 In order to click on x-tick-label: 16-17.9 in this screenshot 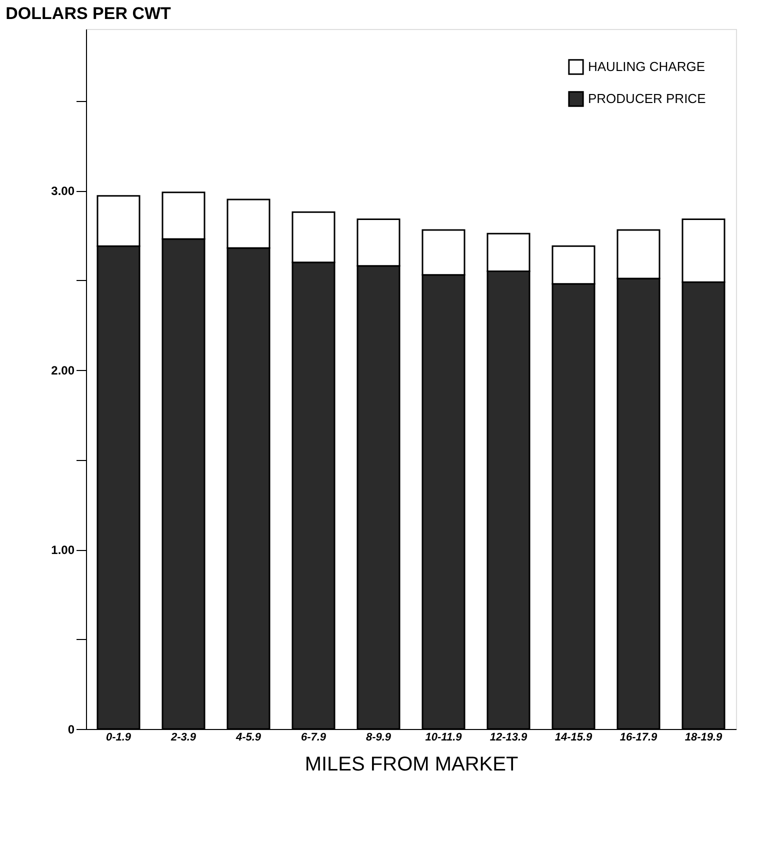, I will do `click(639, 738)`.